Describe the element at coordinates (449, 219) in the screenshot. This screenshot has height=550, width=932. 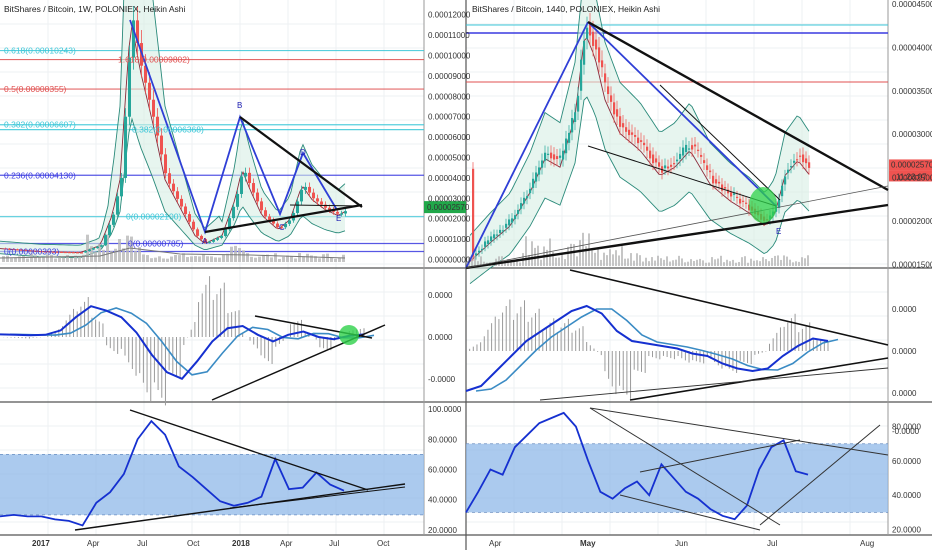
I see `left-price-tick-label: 0.00002000` at that location.